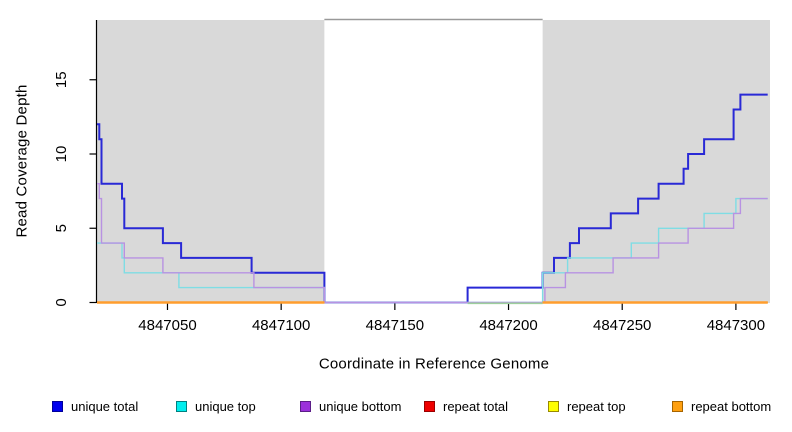  Describe the element at coordinates (57, 406) in the screenshot. I see `legend-swatch-unique-total` at that location.